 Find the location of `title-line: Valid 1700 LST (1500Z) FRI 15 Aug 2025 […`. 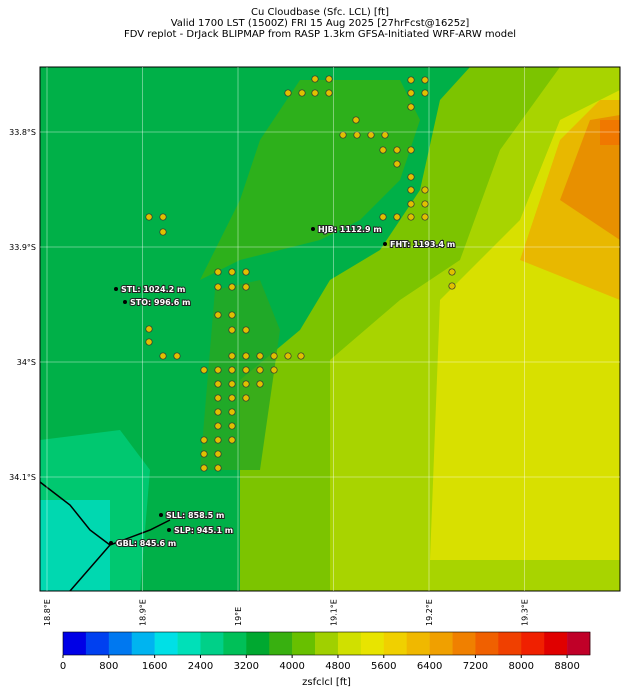

title-line: Valid 1700 LST (1500Z) FRI 15 Aug 2025 [… is located at coordinates (320, 23).